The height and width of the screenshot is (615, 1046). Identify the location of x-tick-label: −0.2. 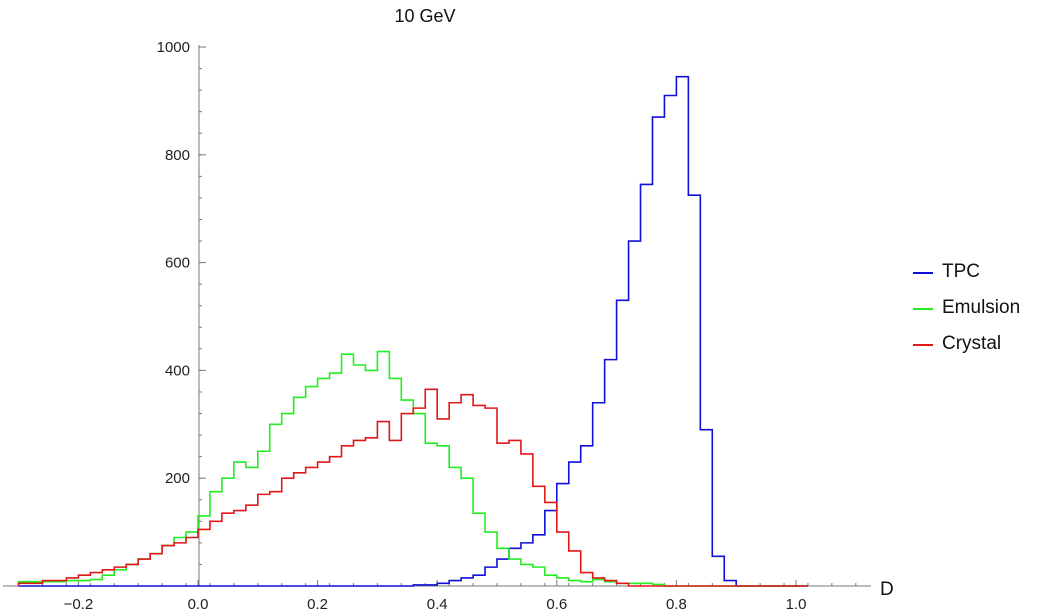
(79, 604).